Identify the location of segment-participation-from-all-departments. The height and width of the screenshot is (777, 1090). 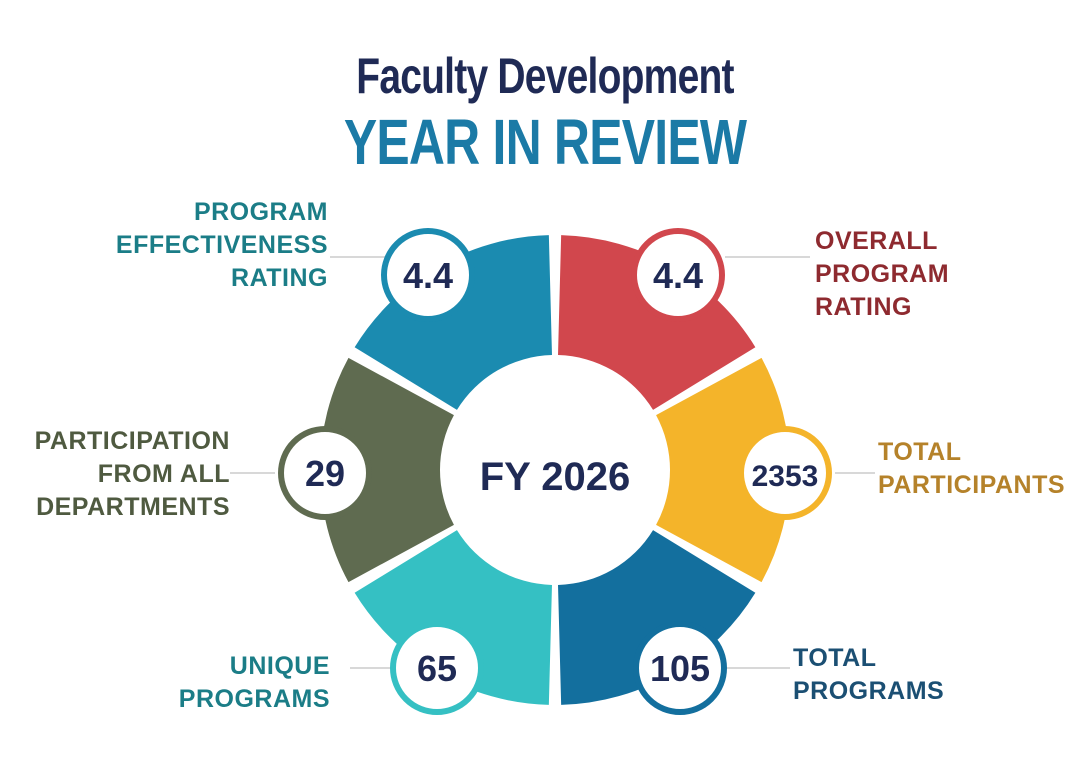
(386, 470).